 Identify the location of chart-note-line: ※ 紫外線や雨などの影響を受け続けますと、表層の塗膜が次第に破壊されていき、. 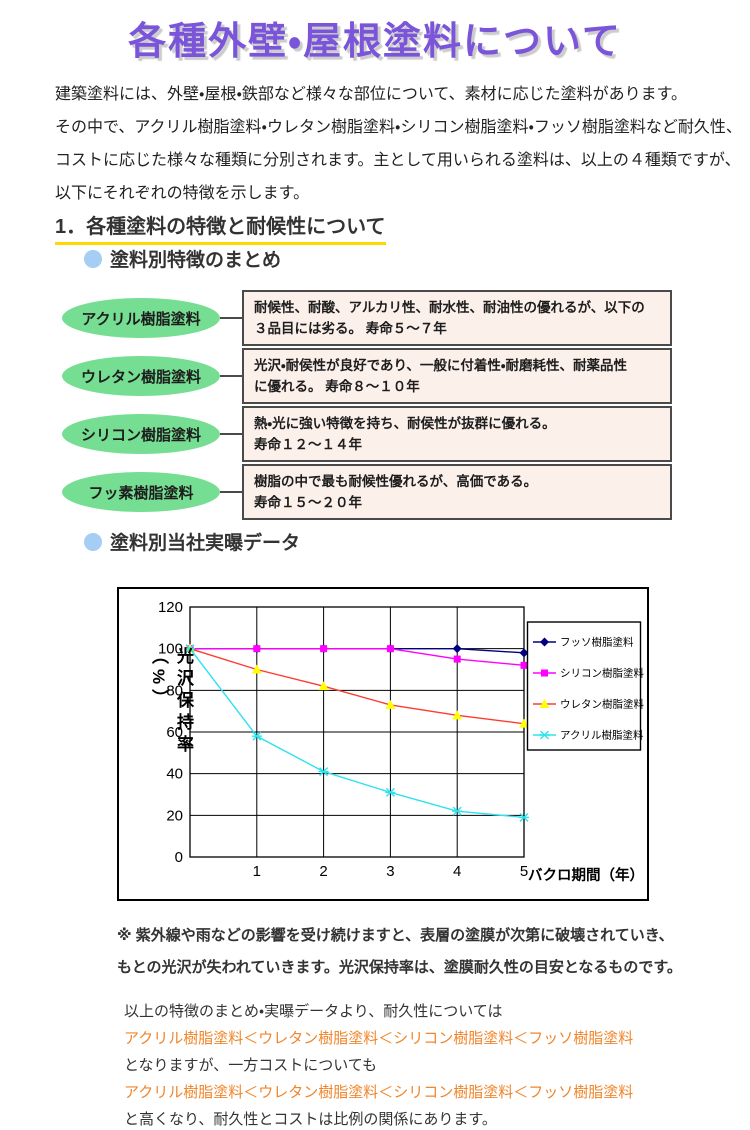
(395, 935).